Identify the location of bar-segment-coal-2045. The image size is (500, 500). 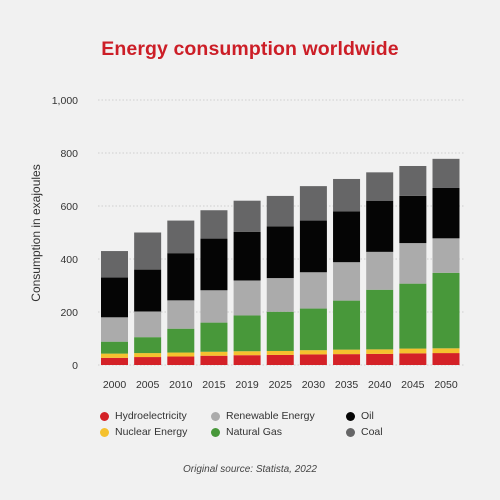
(413, 180).